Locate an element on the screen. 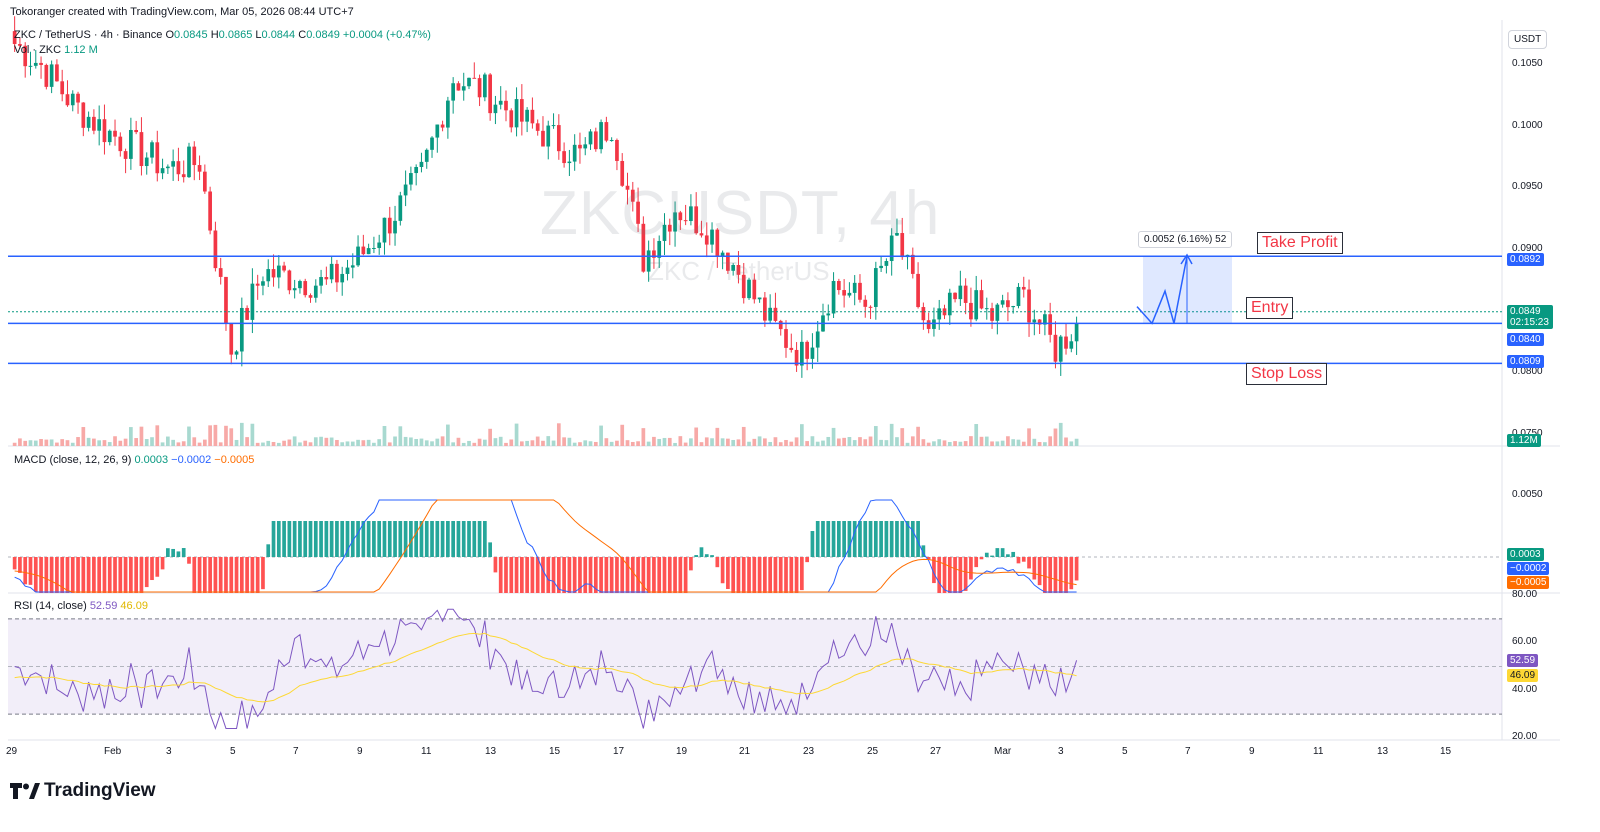  stop-loss-label: Stop Loss is located at coordinates (1287, 374).